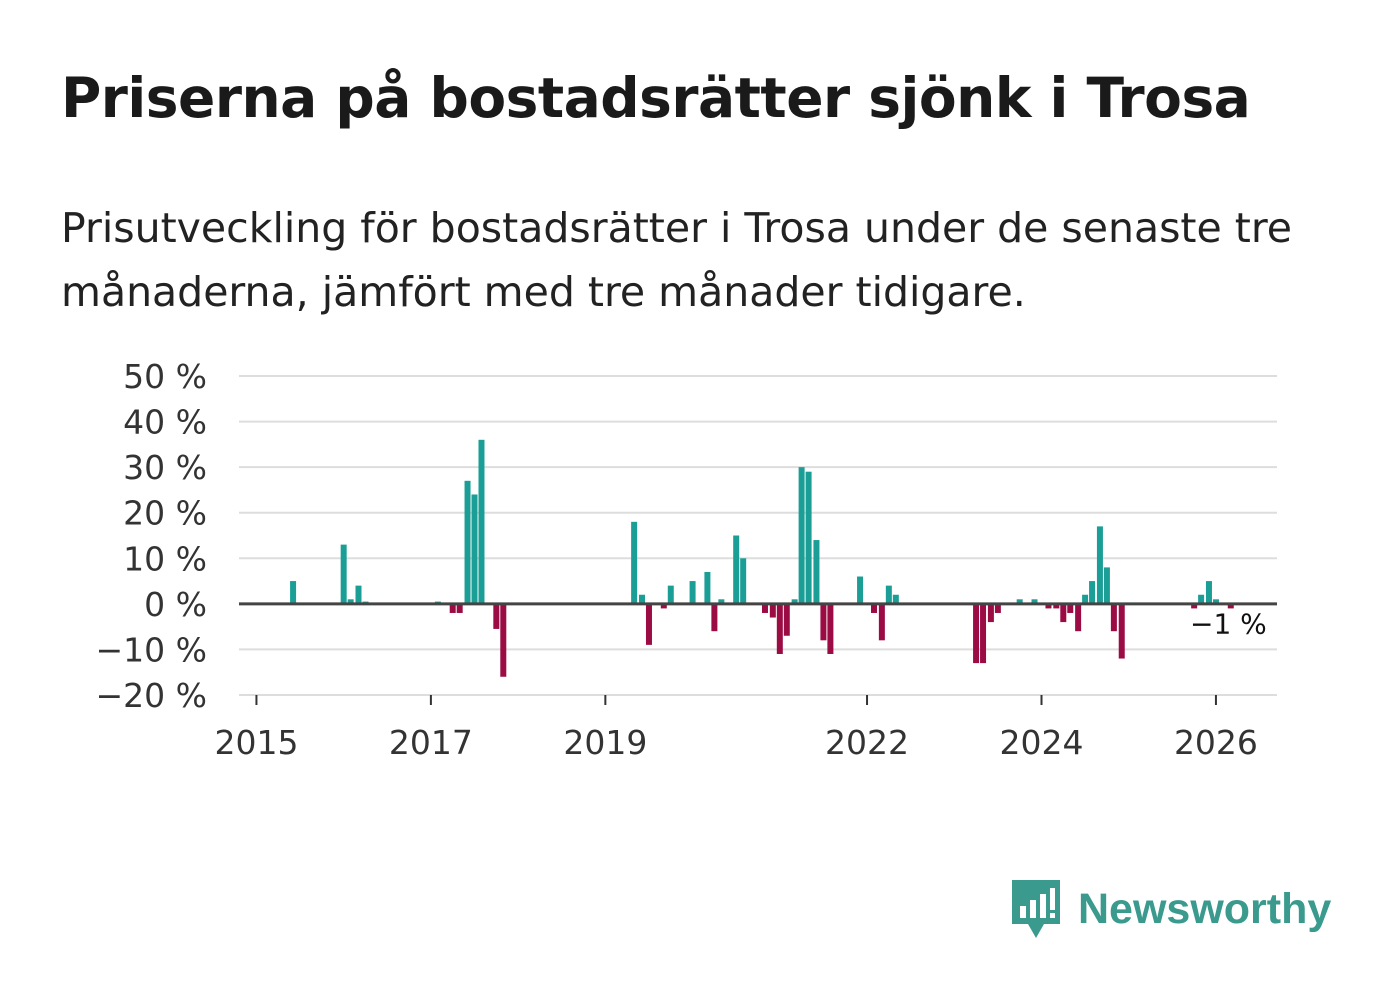 The height and width of the screenshot is (999, 1382). What do you see at coordinates (165, 422) in the screenshot?
I see `y-tick-label: 40 %` at bounding box center [165, 422].